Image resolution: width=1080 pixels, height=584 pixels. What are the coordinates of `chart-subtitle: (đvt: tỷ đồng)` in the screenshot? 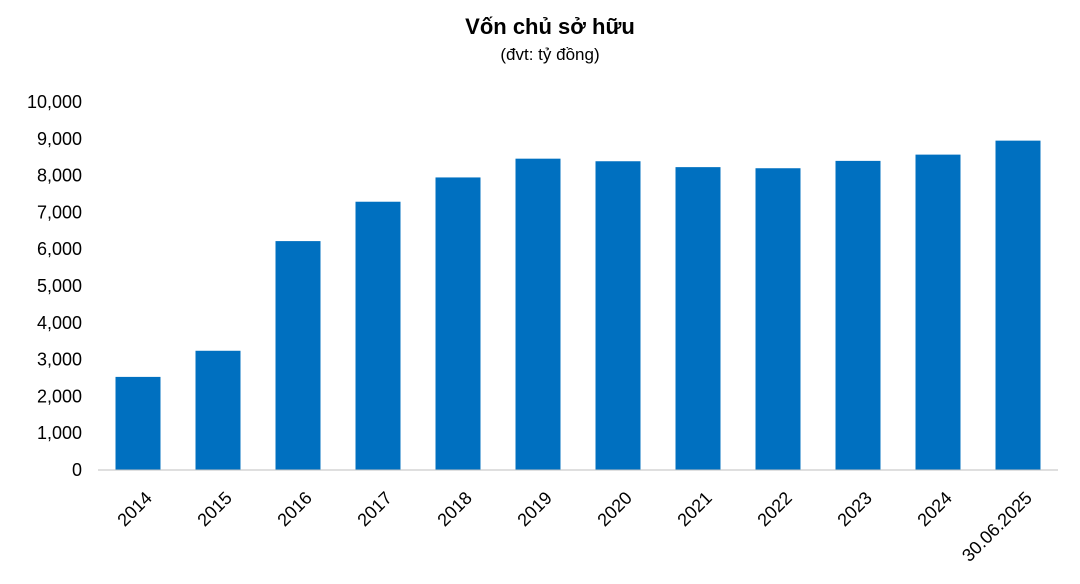 It's located at (550, 54).